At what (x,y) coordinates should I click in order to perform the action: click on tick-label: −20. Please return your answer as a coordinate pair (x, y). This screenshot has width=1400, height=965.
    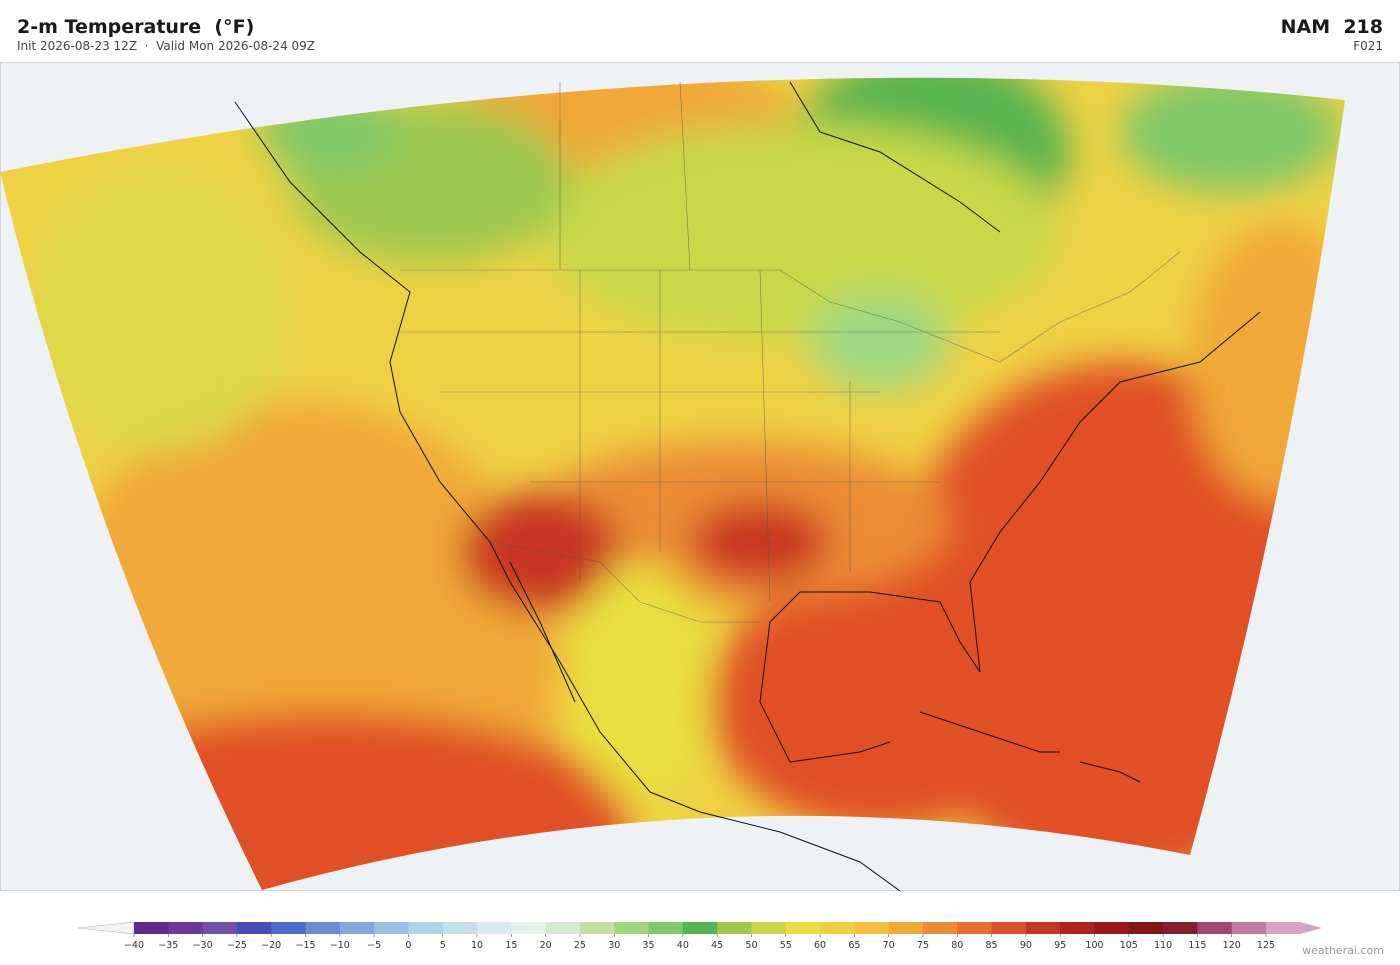
    Looking at the image, I should click on (271, 945).